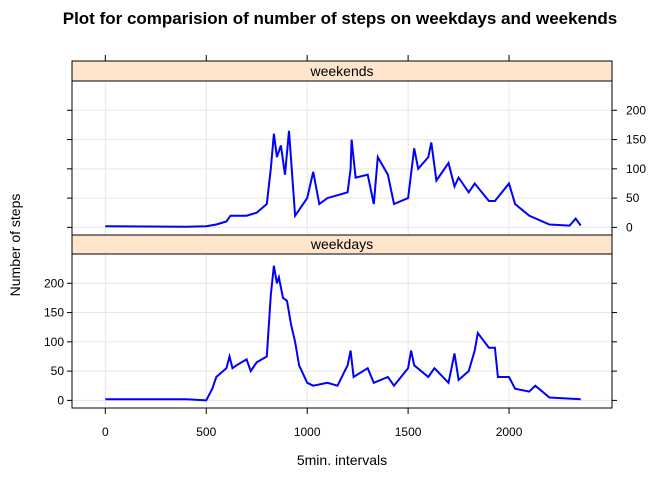 This screenshot has width=672, height=485. What do you see at coordinates (509, 432) in the screenshot?
I see `x-tick-label: 2000` at bounding box center [509, 432].